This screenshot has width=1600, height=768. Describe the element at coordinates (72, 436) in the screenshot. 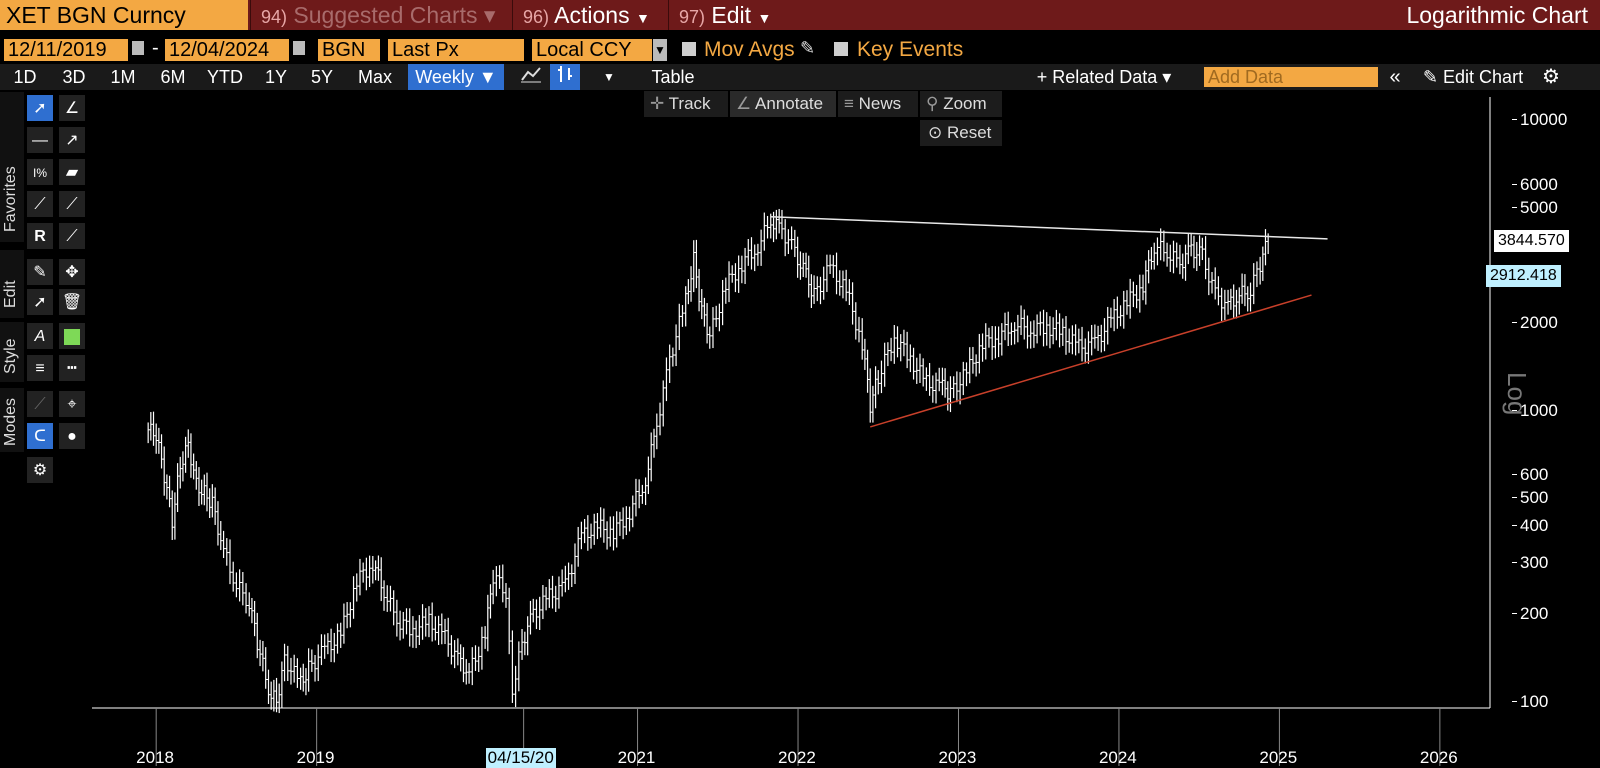

I see `colors-icon: ●` at that location.